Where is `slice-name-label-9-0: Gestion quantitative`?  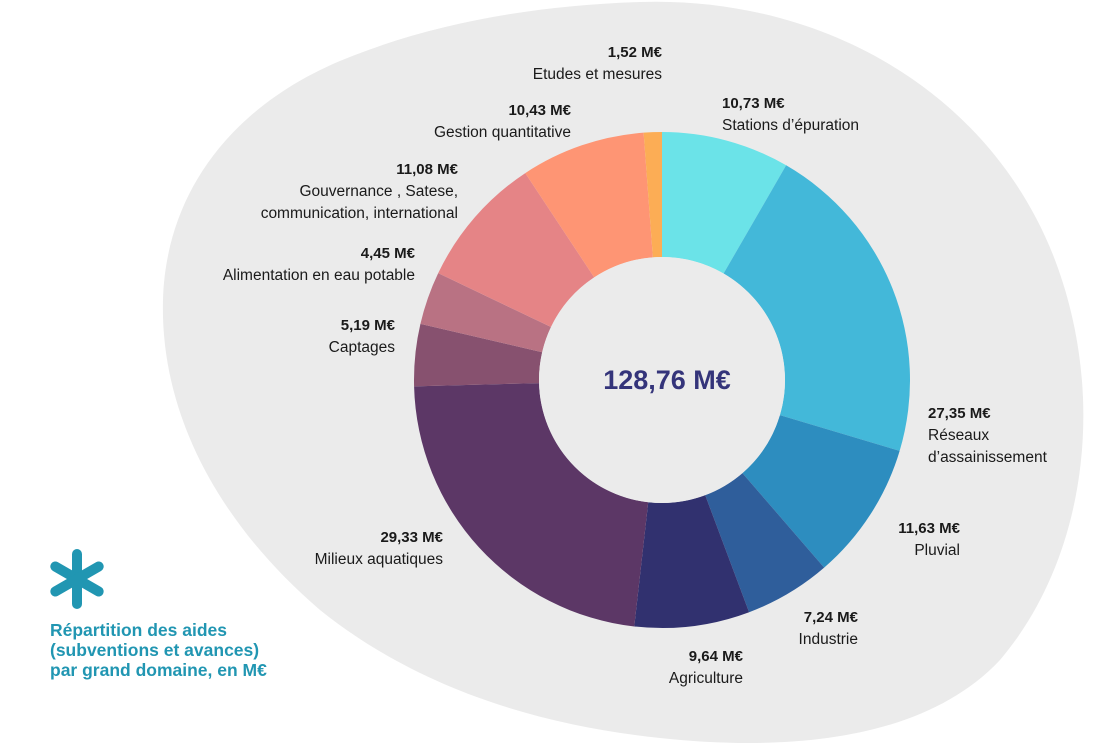 slice-name-label-9-0: Gestion quantitative is located at coordinates (502, 132).